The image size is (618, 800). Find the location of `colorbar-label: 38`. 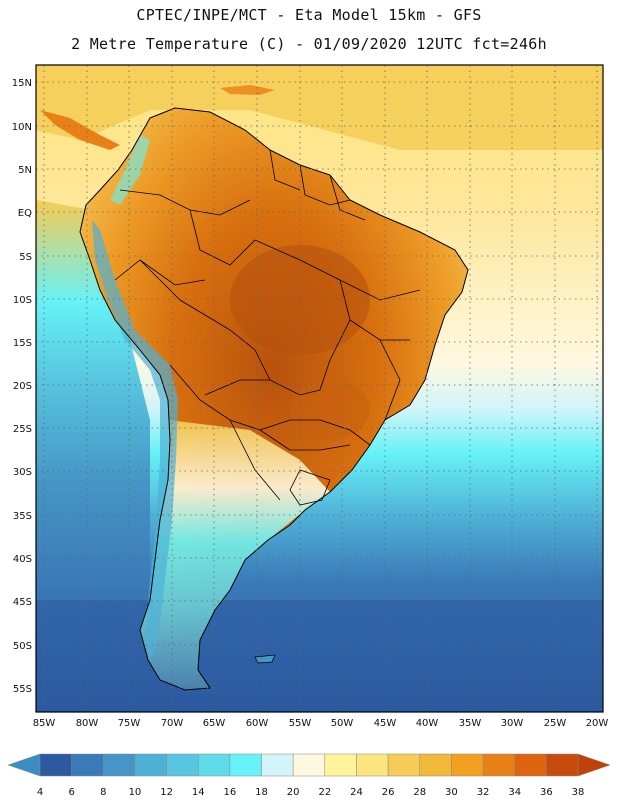

colorbar-label: 38 is located at coordinates (578, 792).